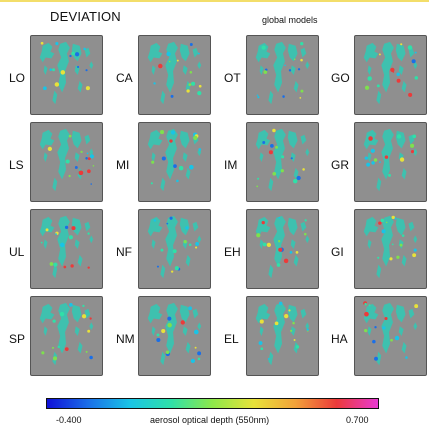  Describe the element at coordinates (337, 252) in the screenshot. I see `panel-label-gi: GI` at that location.